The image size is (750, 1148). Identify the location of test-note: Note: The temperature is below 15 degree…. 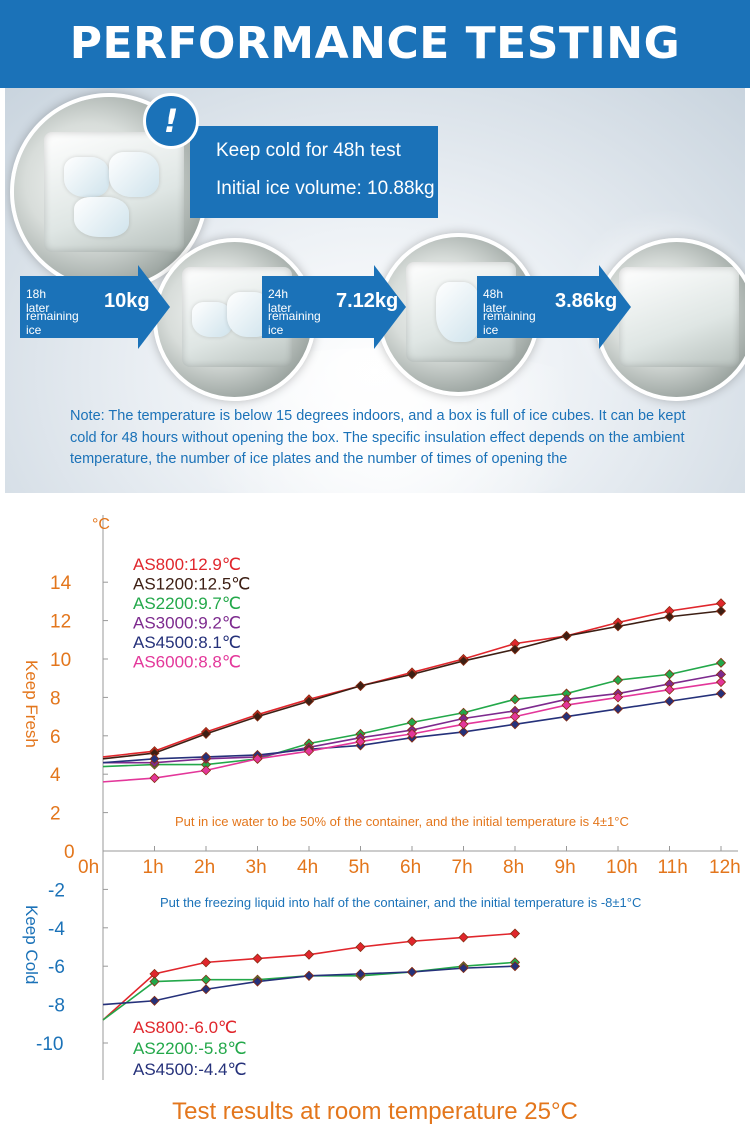
(378, 437).